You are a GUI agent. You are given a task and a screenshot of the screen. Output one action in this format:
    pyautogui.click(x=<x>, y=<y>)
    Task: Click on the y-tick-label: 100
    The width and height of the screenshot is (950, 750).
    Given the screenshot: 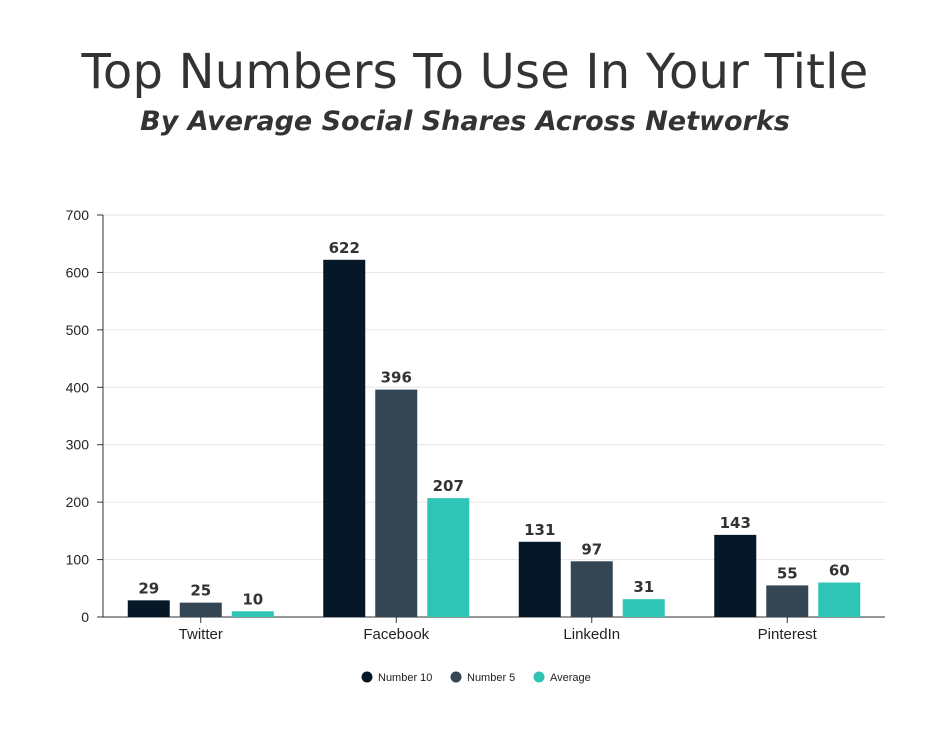 What is the action you would take?
    pyautogui.click(x=78, y=560)
    